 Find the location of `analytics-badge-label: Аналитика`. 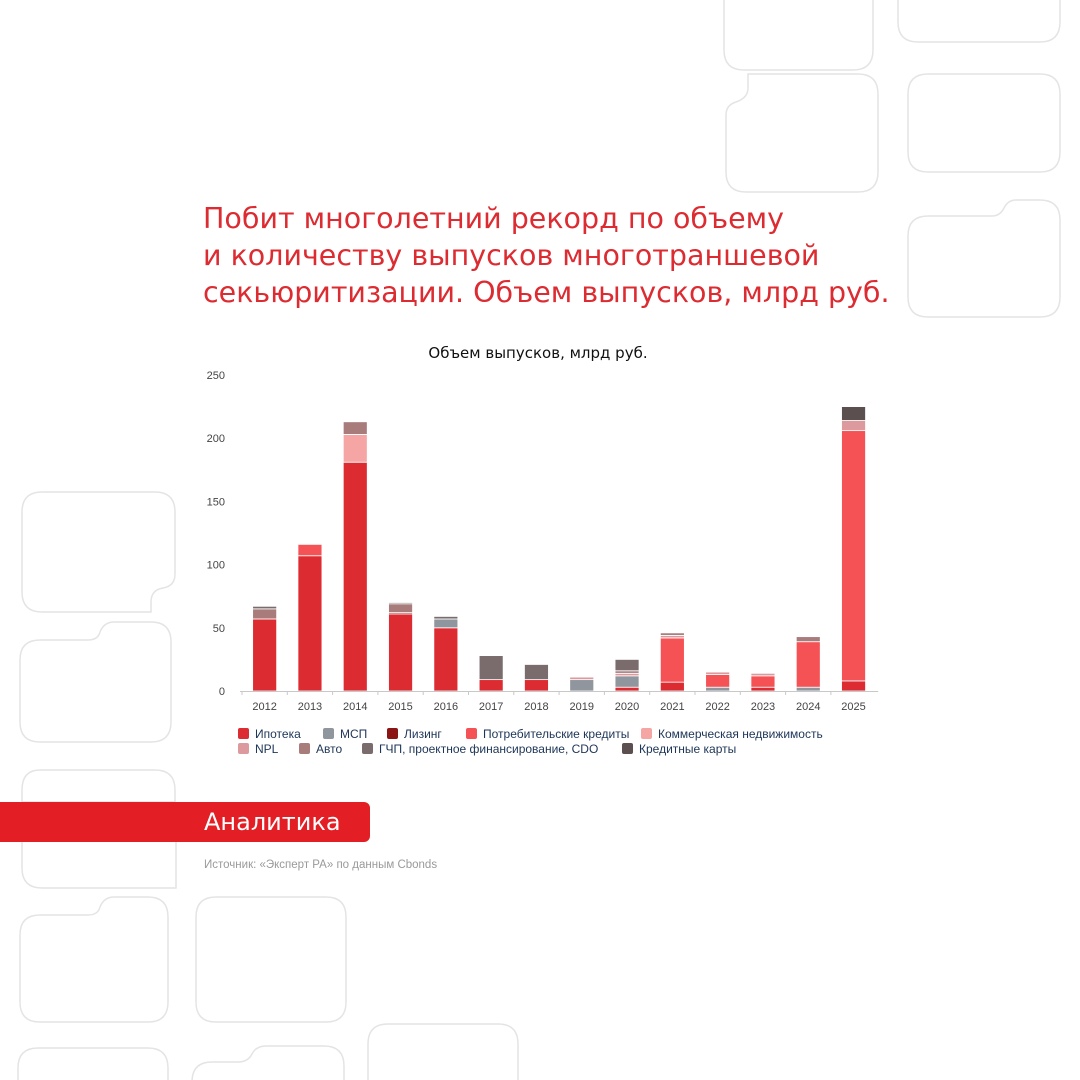

analytics-badge-label: Аналитика is located at coordinates (272, 822).